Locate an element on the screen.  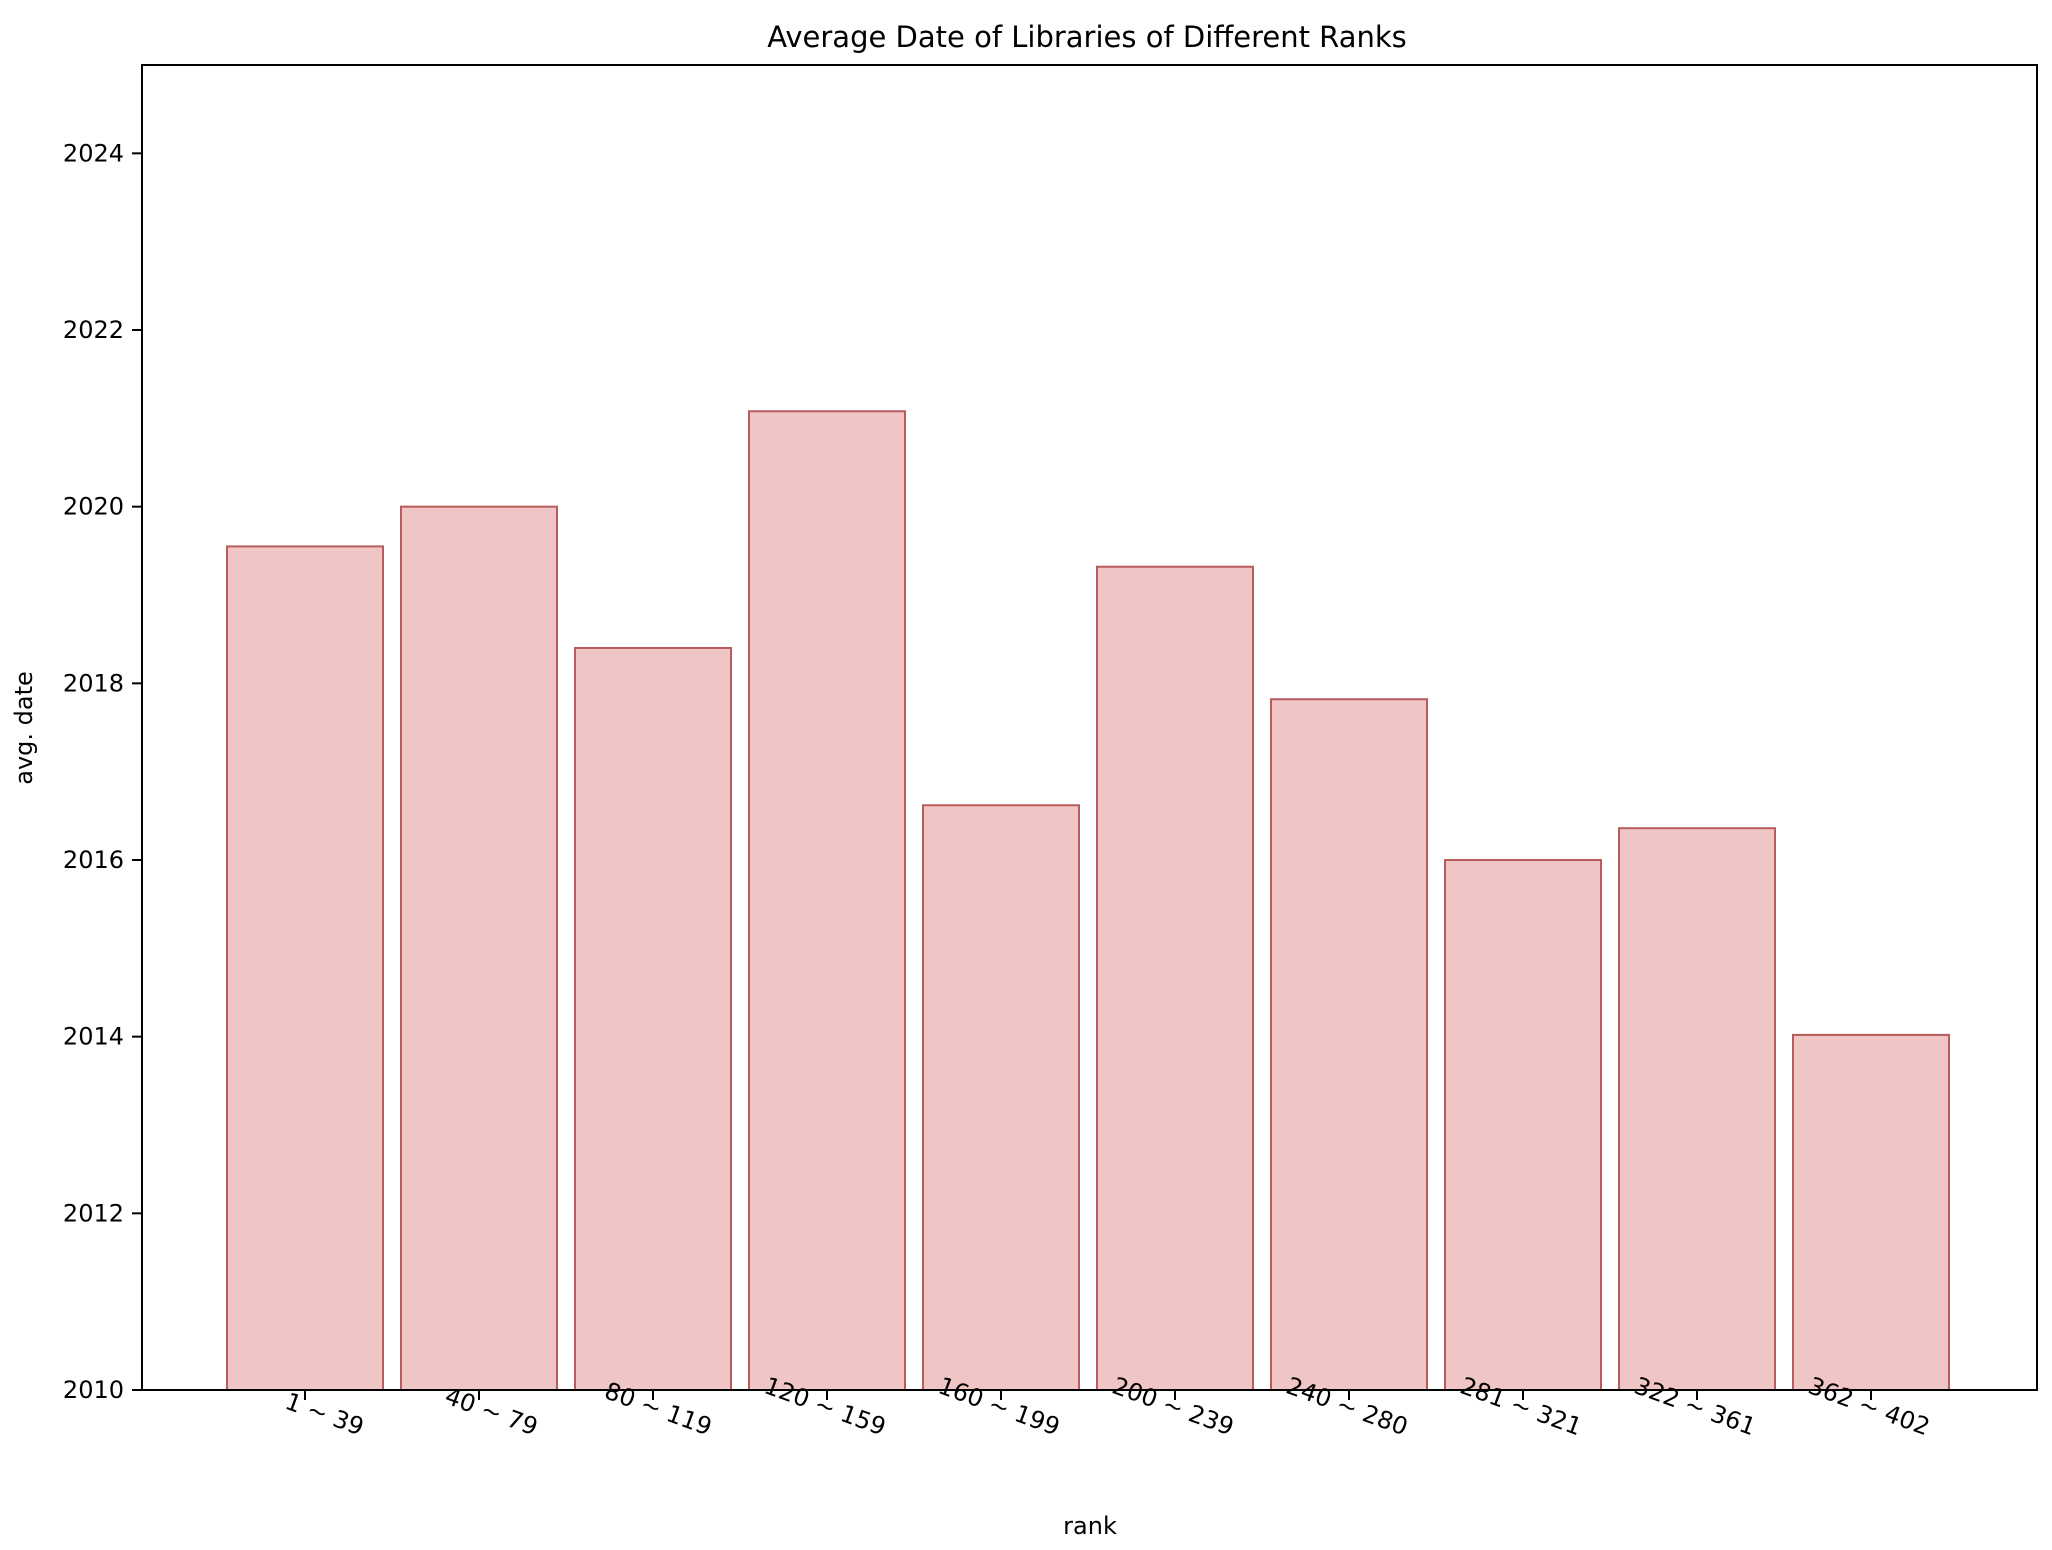
x-tick-label-0: 1 ~ 39 is located at coordinates (325, 1414).